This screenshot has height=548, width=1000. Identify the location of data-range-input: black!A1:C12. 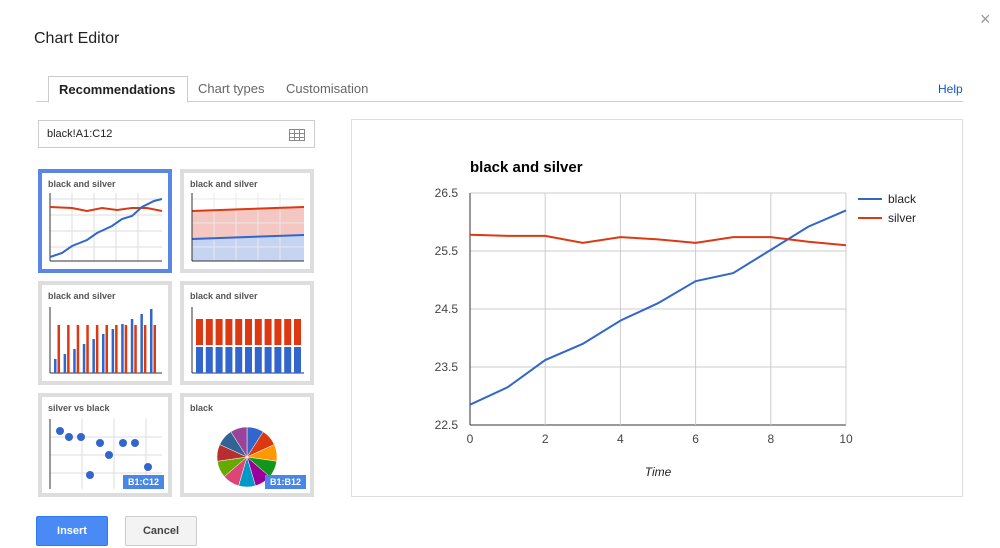
(176, 134).